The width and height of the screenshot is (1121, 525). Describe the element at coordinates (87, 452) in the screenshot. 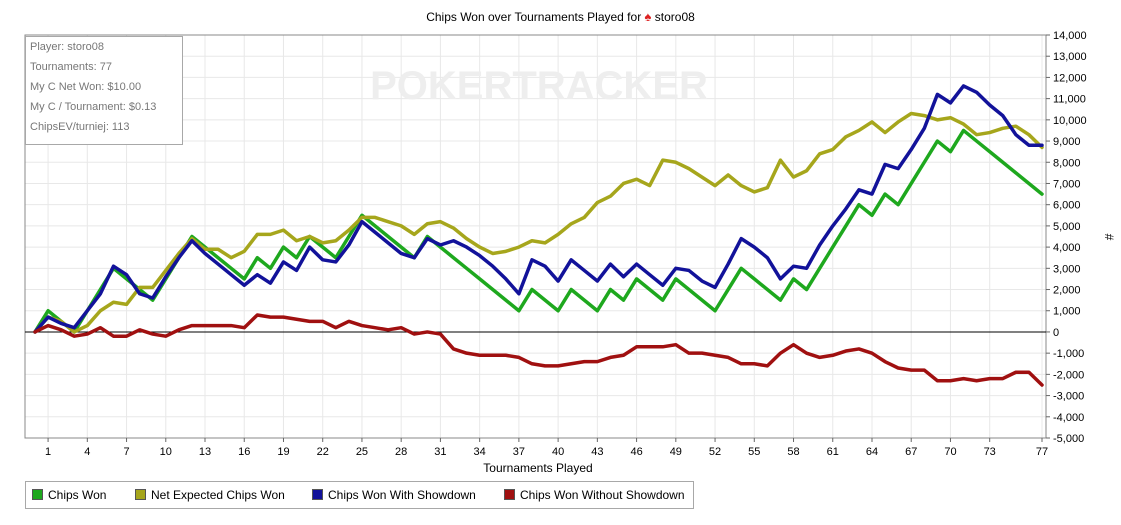

I see `x-tick-label: 4` at that location.